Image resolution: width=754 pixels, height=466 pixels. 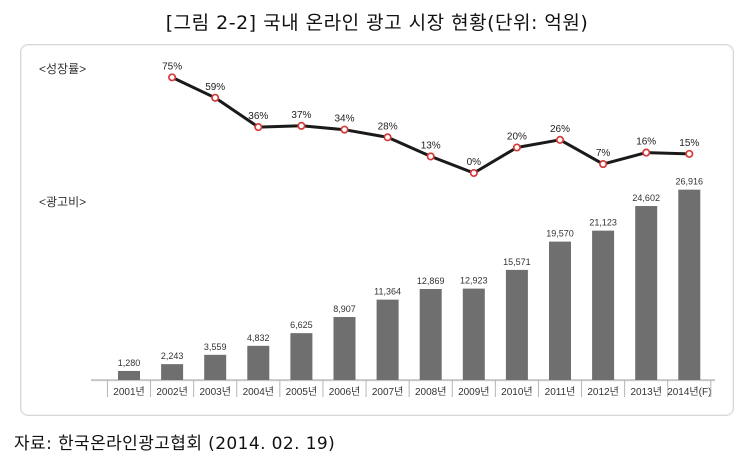 What do you see at coordinates (258, 338) in the screenshot?
I see `ad-spend-label: 4,832` at bounding box center [258, 338].